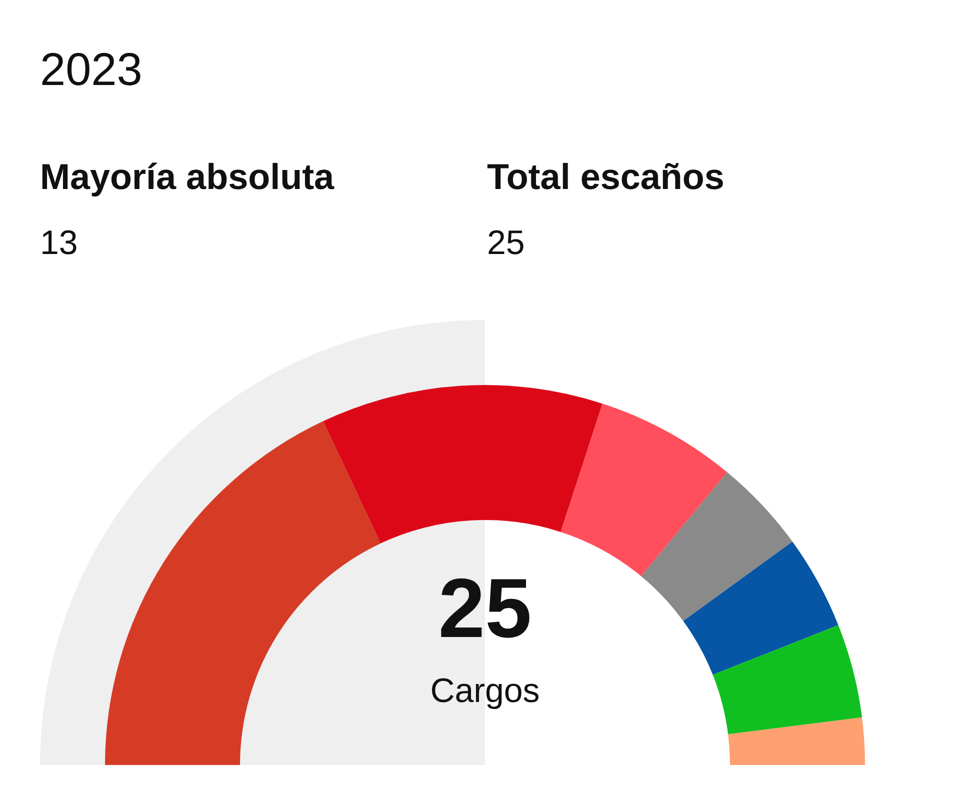 The width and height of the screenshot is (980, 805). What do you see at coordinates (59, 243) in the screenshot?
I see `text: 13` at bounding box center [59, 243].